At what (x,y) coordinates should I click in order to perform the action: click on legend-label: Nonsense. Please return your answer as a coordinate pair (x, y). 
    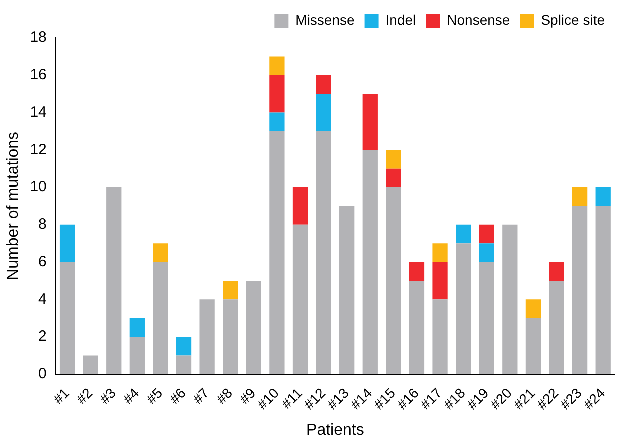
    Looking at the image, I should click on (478, 20).